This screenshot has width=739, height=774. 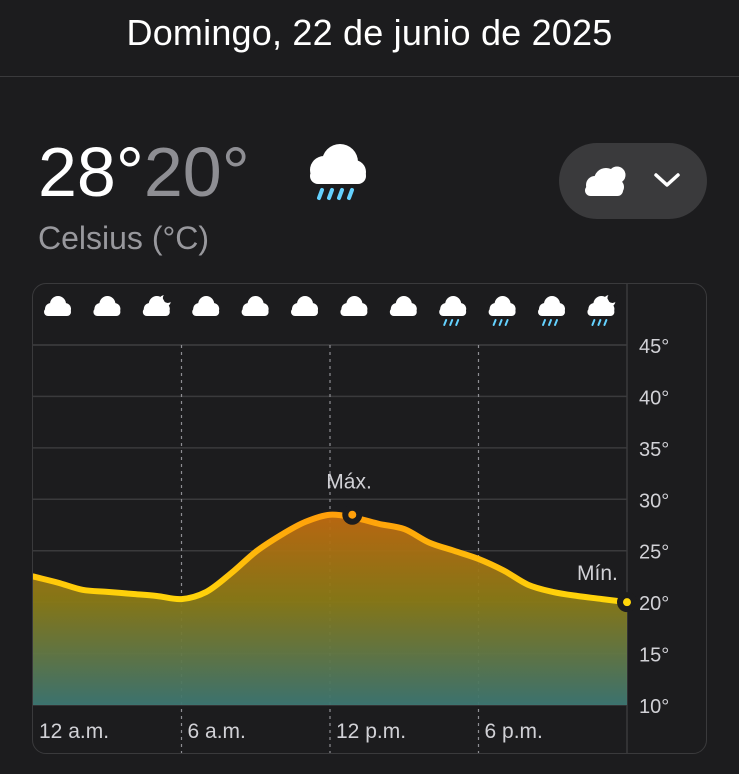 I want to click on condition-selector-button, so click(x=633, y=181).